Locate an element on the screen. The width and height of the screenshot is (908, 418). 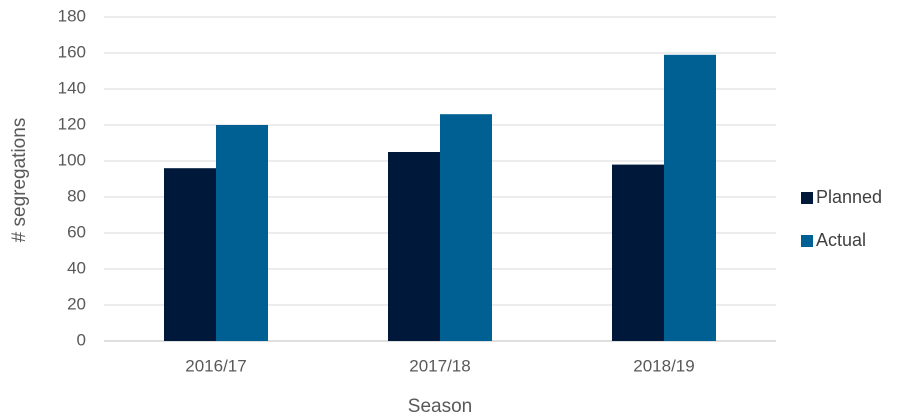
y-tick-label: 80 is located at coordinates (76, 195).